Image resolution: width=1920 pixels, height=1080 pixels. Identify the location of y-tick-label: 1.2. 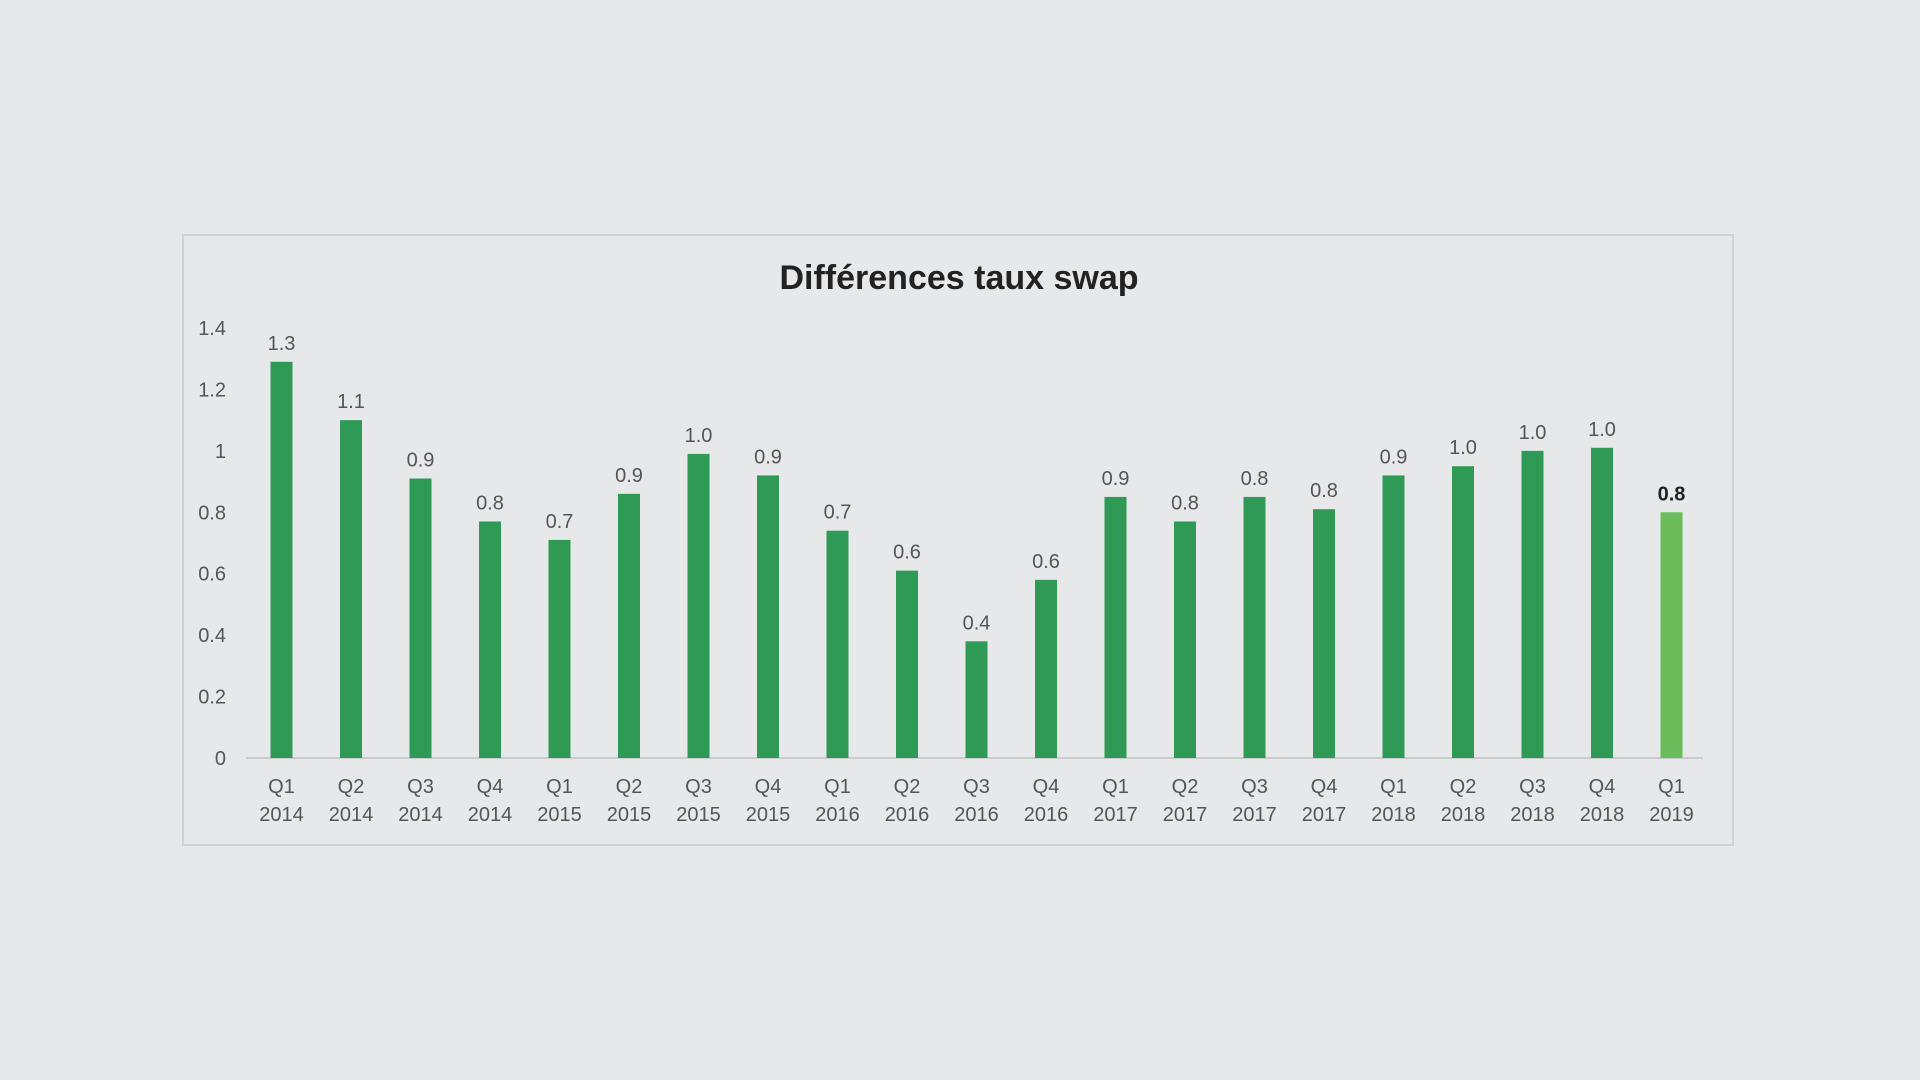
(212, 390).